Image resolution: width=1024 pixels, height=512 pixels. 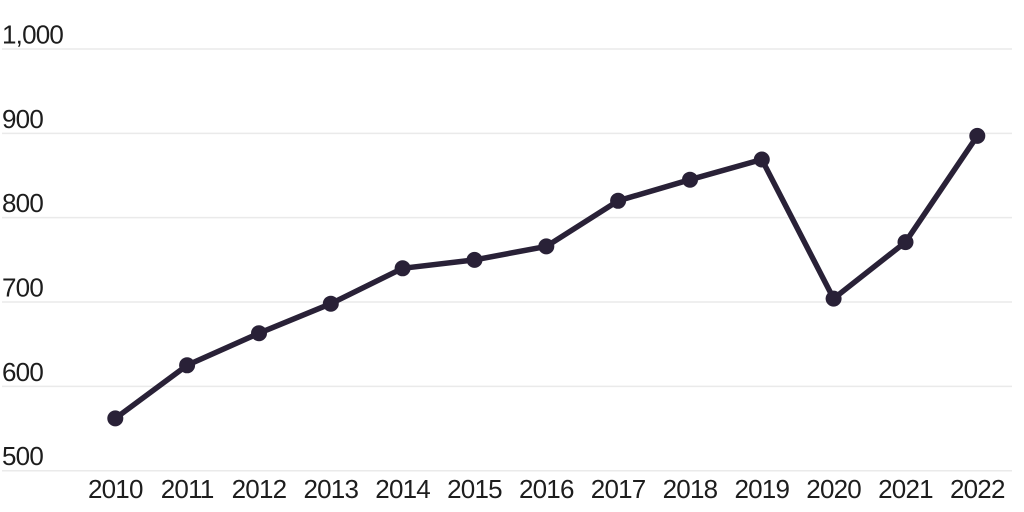 I want to click on y-axis-tick-label: 800, so click(x=22, y=203).